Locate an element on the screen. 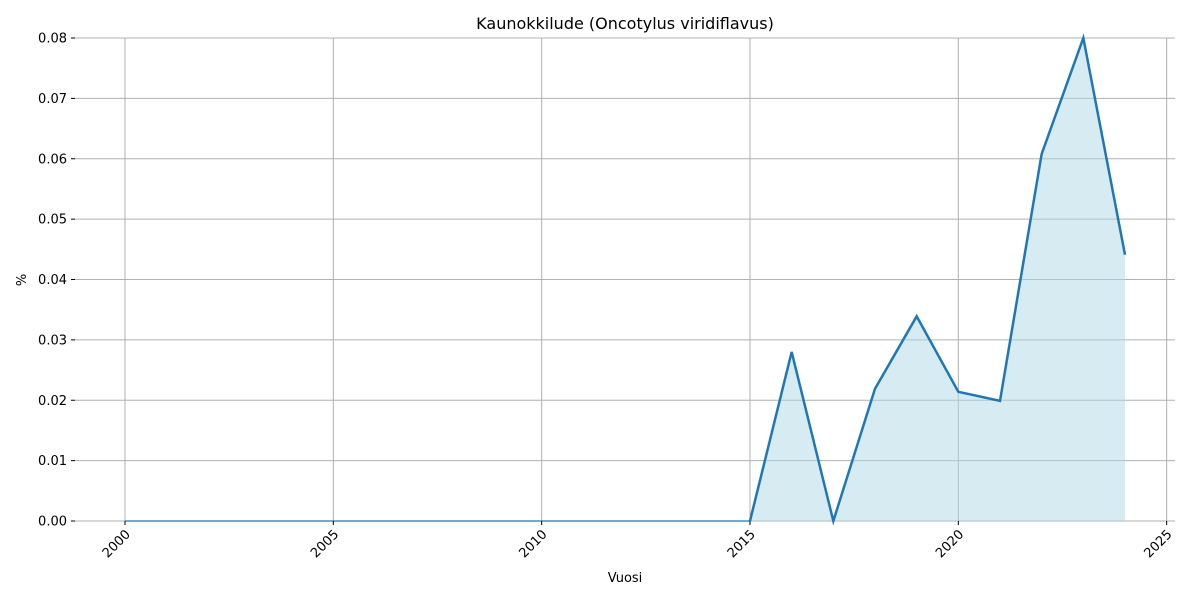  x-tick-label: 2025 is located at coordinates (1158, 544).